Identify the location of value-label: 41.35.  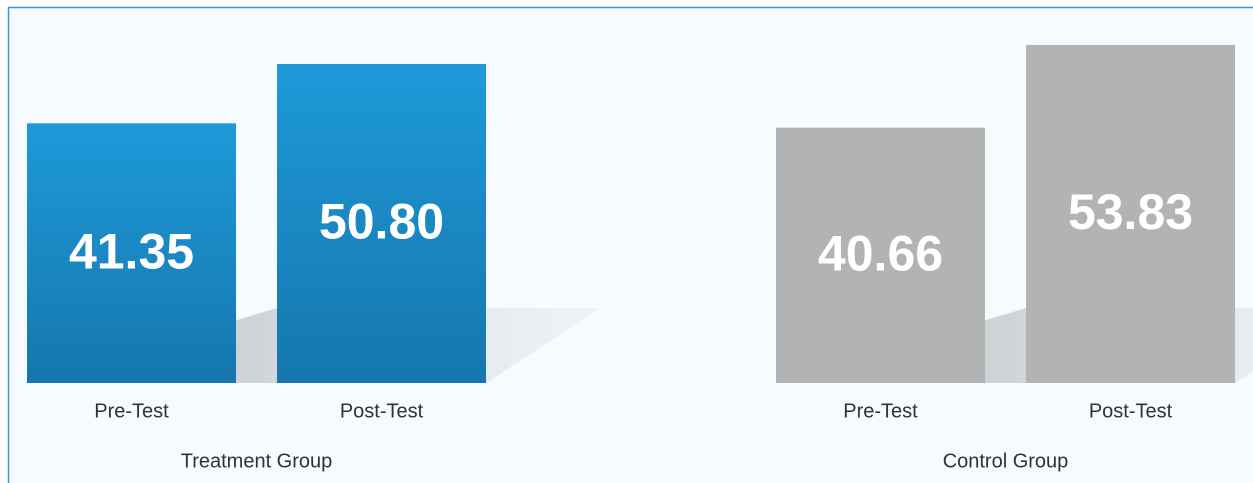
(131, 251).